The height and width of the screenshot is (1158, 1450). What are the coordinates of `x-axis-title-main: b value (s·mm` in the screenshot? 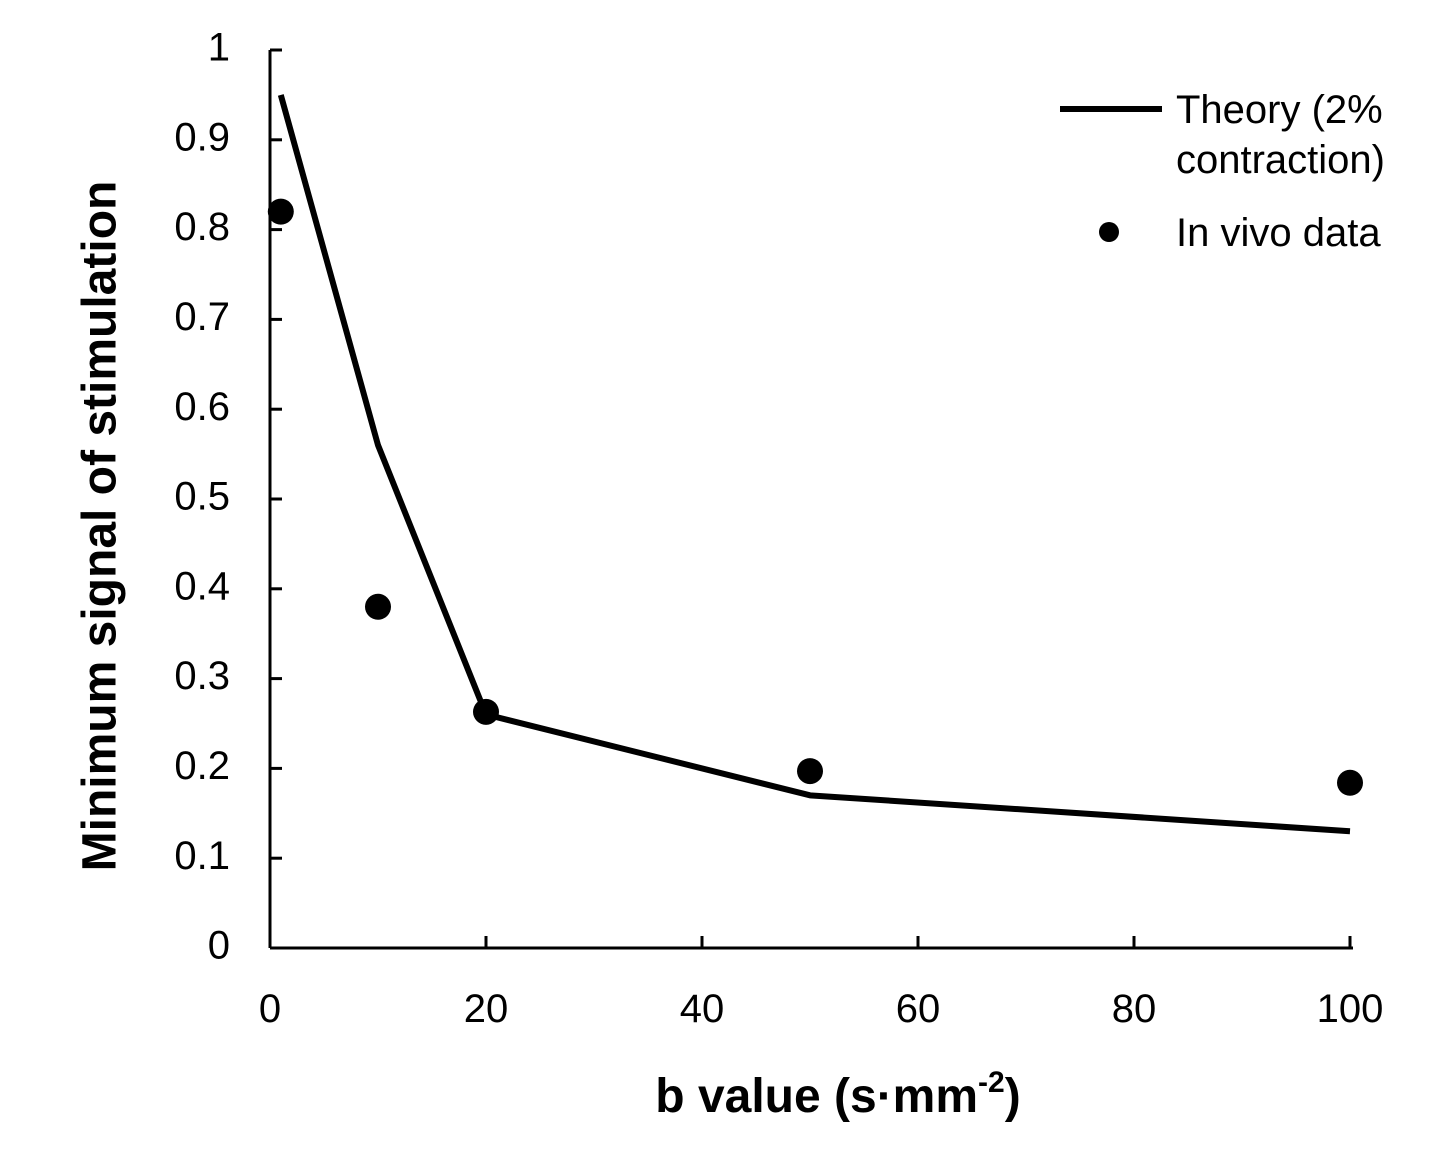 It's located at (816, 1096).